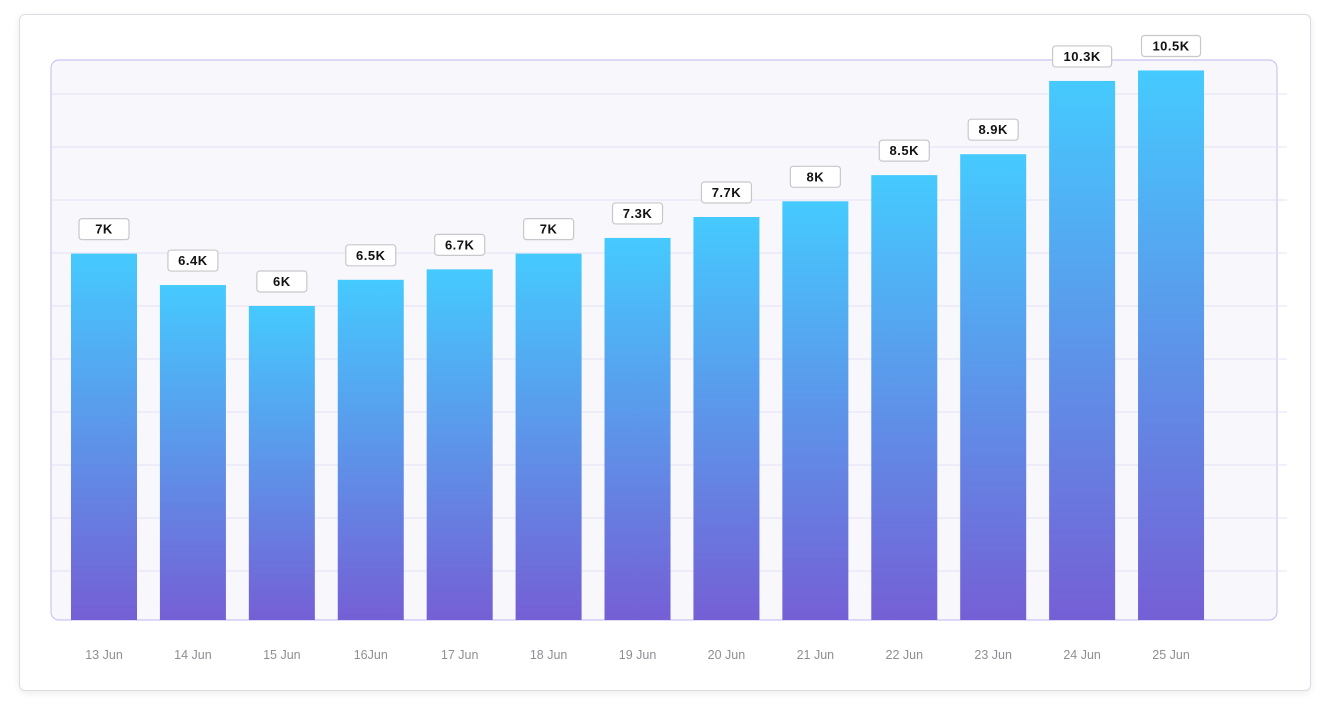 The image size is (1330, 714). I want to click on data-label: 10.3K, so click(1082, 56).